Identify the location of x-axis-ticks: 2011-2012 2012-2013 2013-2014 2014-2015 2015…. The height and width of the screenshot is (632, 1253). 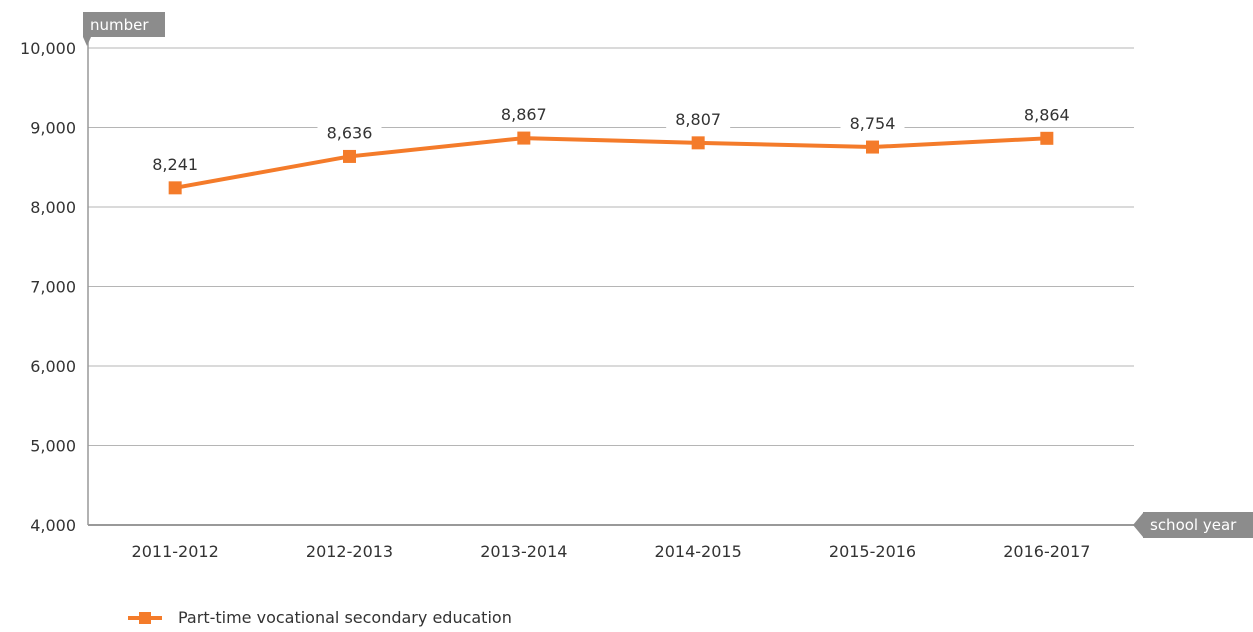
(611, 551).